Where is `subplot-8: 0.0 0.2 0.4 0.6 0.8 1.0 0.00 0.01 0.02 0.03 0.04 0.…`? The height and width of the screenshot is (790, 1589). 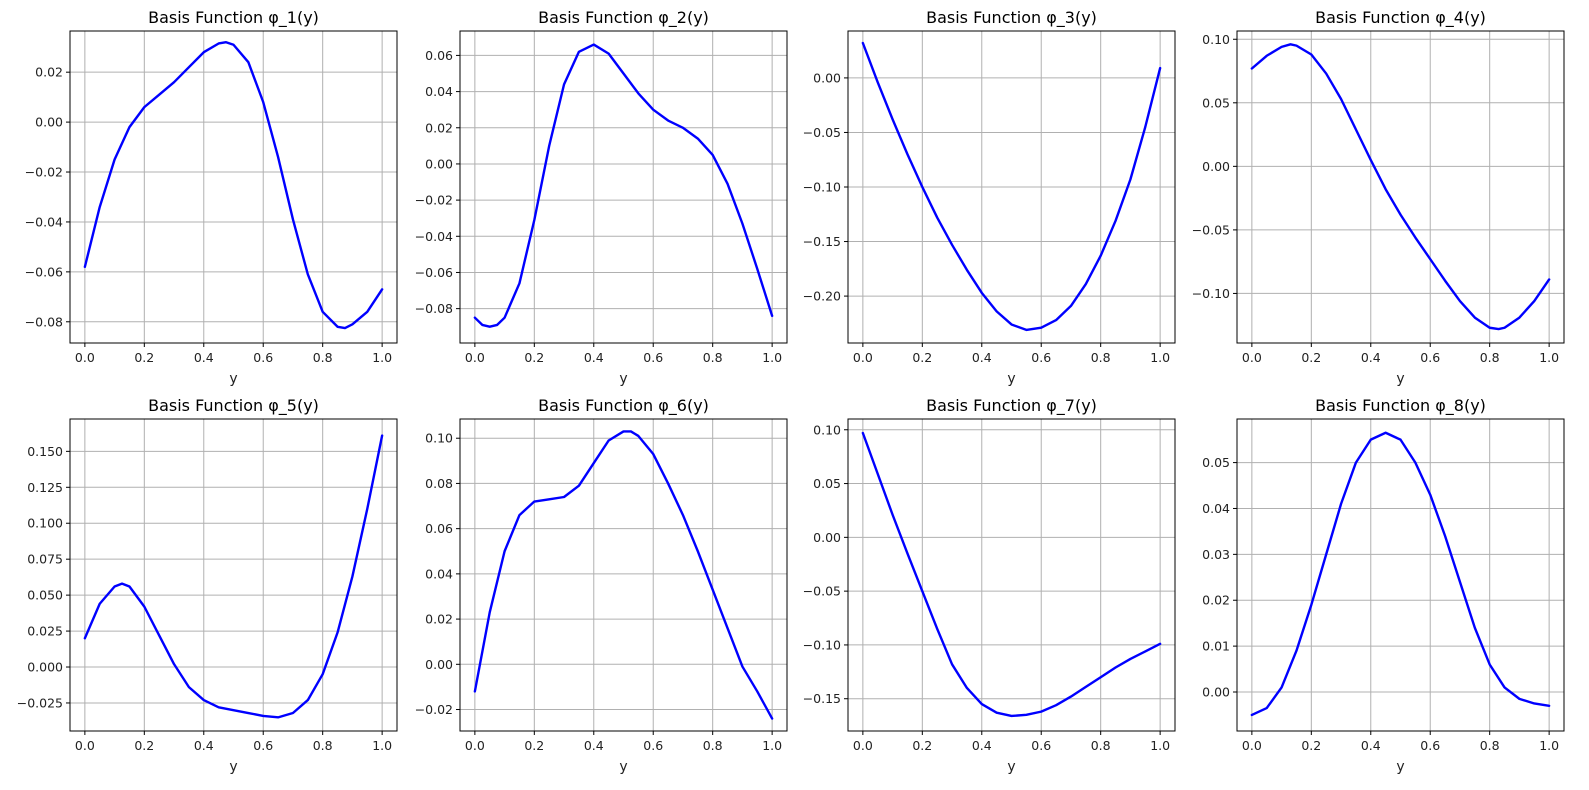
subplot-8: 0.0 0.2 0.4 0.6 0.8 1.0 0.00 0.01 0.02 0.03 0.04 0.… is located at coordinates (1383, 585).